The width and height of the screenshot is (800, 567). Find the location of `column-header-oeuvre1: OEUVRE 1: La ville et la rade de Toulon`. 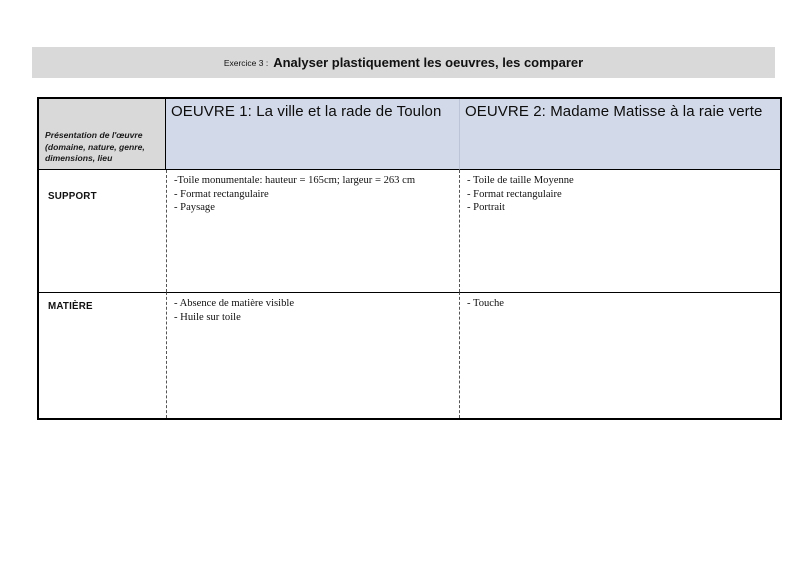

column-header-oeuvre1: OEUVRE 1: La ville et la rade de Toulon is located at coordinates (312, 134).